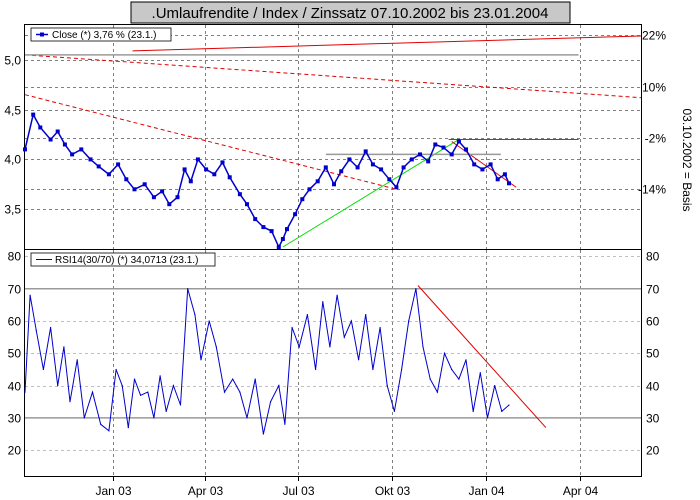 The height and width of the screenshot is (500, 700). Describe the element at coordinates (653, 451) in the screenshot. I see `rsi-y2-tick-label: 20` at that location.